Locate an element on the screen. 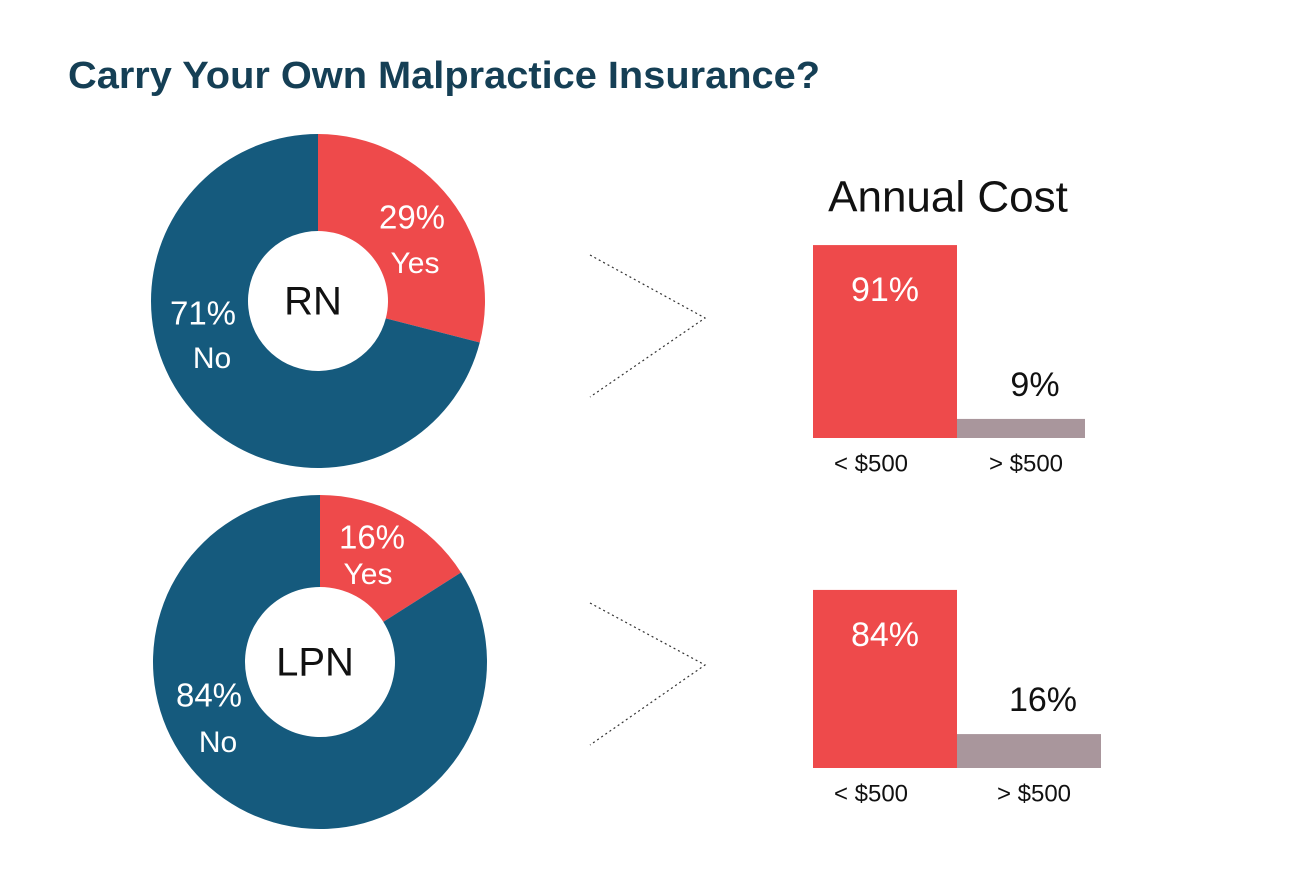 The width and height of the screenshot is (1290, 878). slice-value-label: 71% is located at coordinates (203, 313).